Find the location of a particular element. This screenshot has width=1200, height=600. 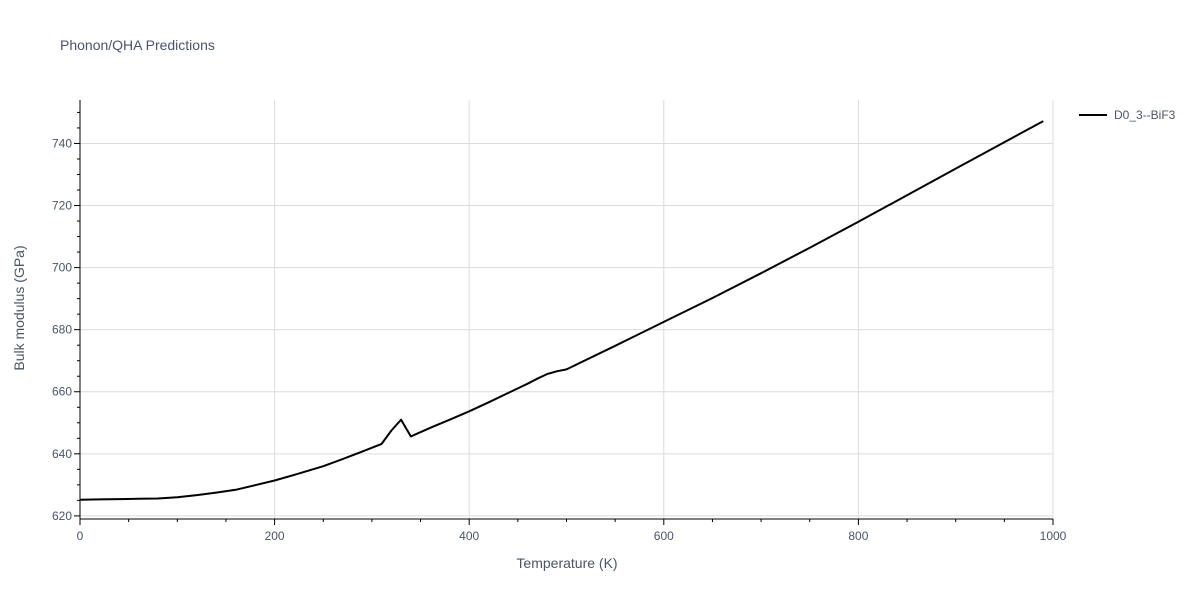

legend: D0_3--BiF3 is located at coordinates (1127, 115).